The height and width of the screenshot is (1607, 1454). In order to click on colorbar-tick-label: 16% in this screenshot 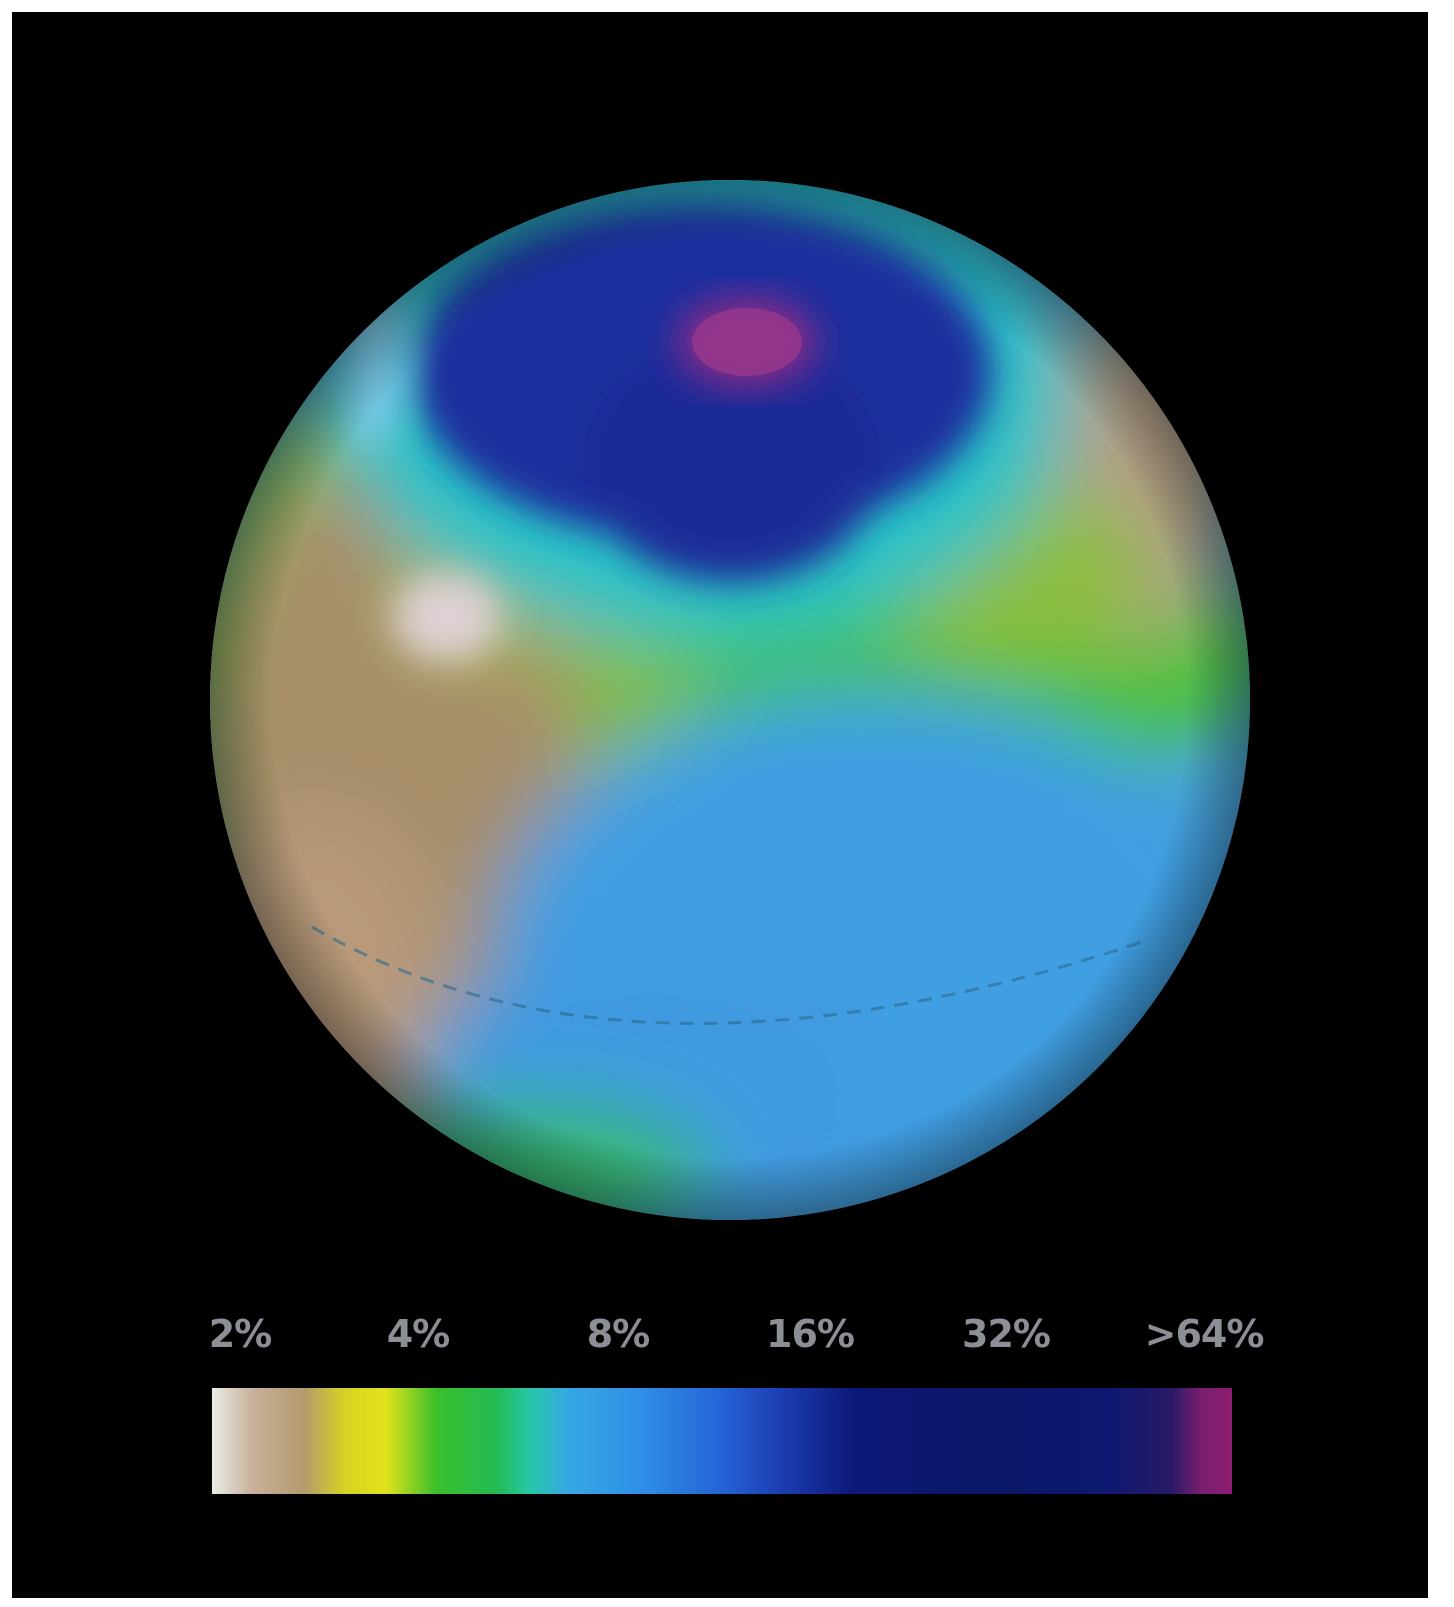, I will do `click(810, 1334)`.